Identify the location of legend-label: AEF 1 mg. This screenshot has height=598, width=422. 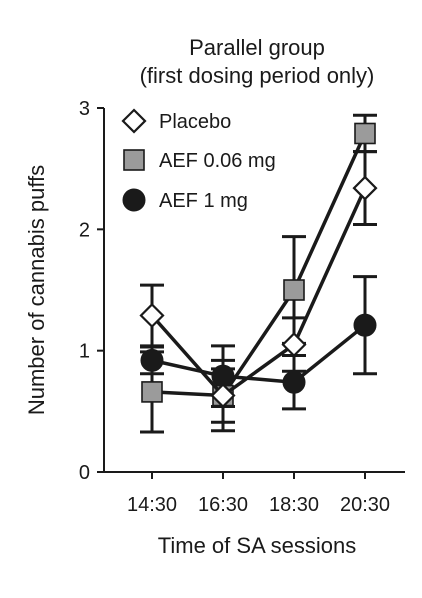
(203, 201).